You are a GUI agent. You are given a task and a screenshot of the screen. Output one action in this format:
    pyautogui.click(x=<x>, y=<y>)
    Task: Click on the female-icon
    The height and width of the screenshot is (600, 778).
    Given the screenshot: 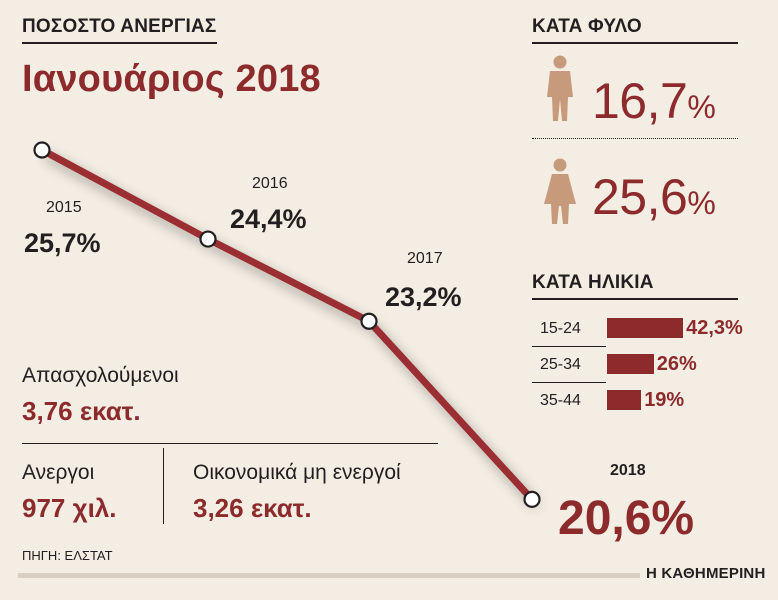 What is the action you would take?
    pyautogui.click(x=560, y=191)
    